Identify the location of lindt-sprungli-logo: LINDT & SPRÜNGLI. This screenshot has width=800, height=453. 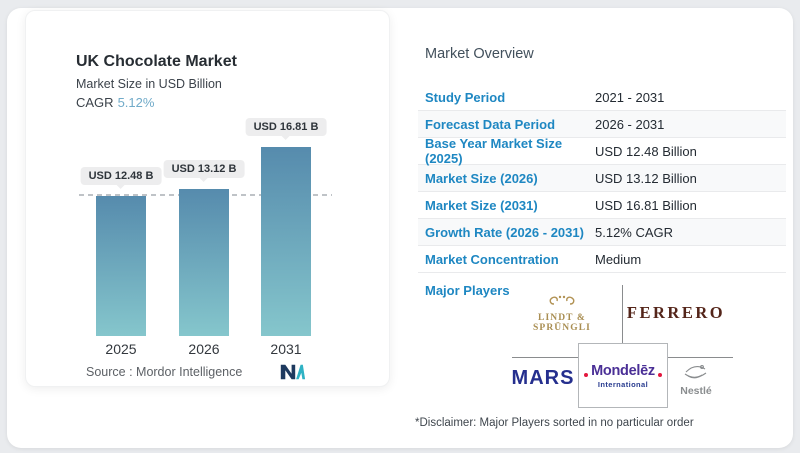
(562, 313).